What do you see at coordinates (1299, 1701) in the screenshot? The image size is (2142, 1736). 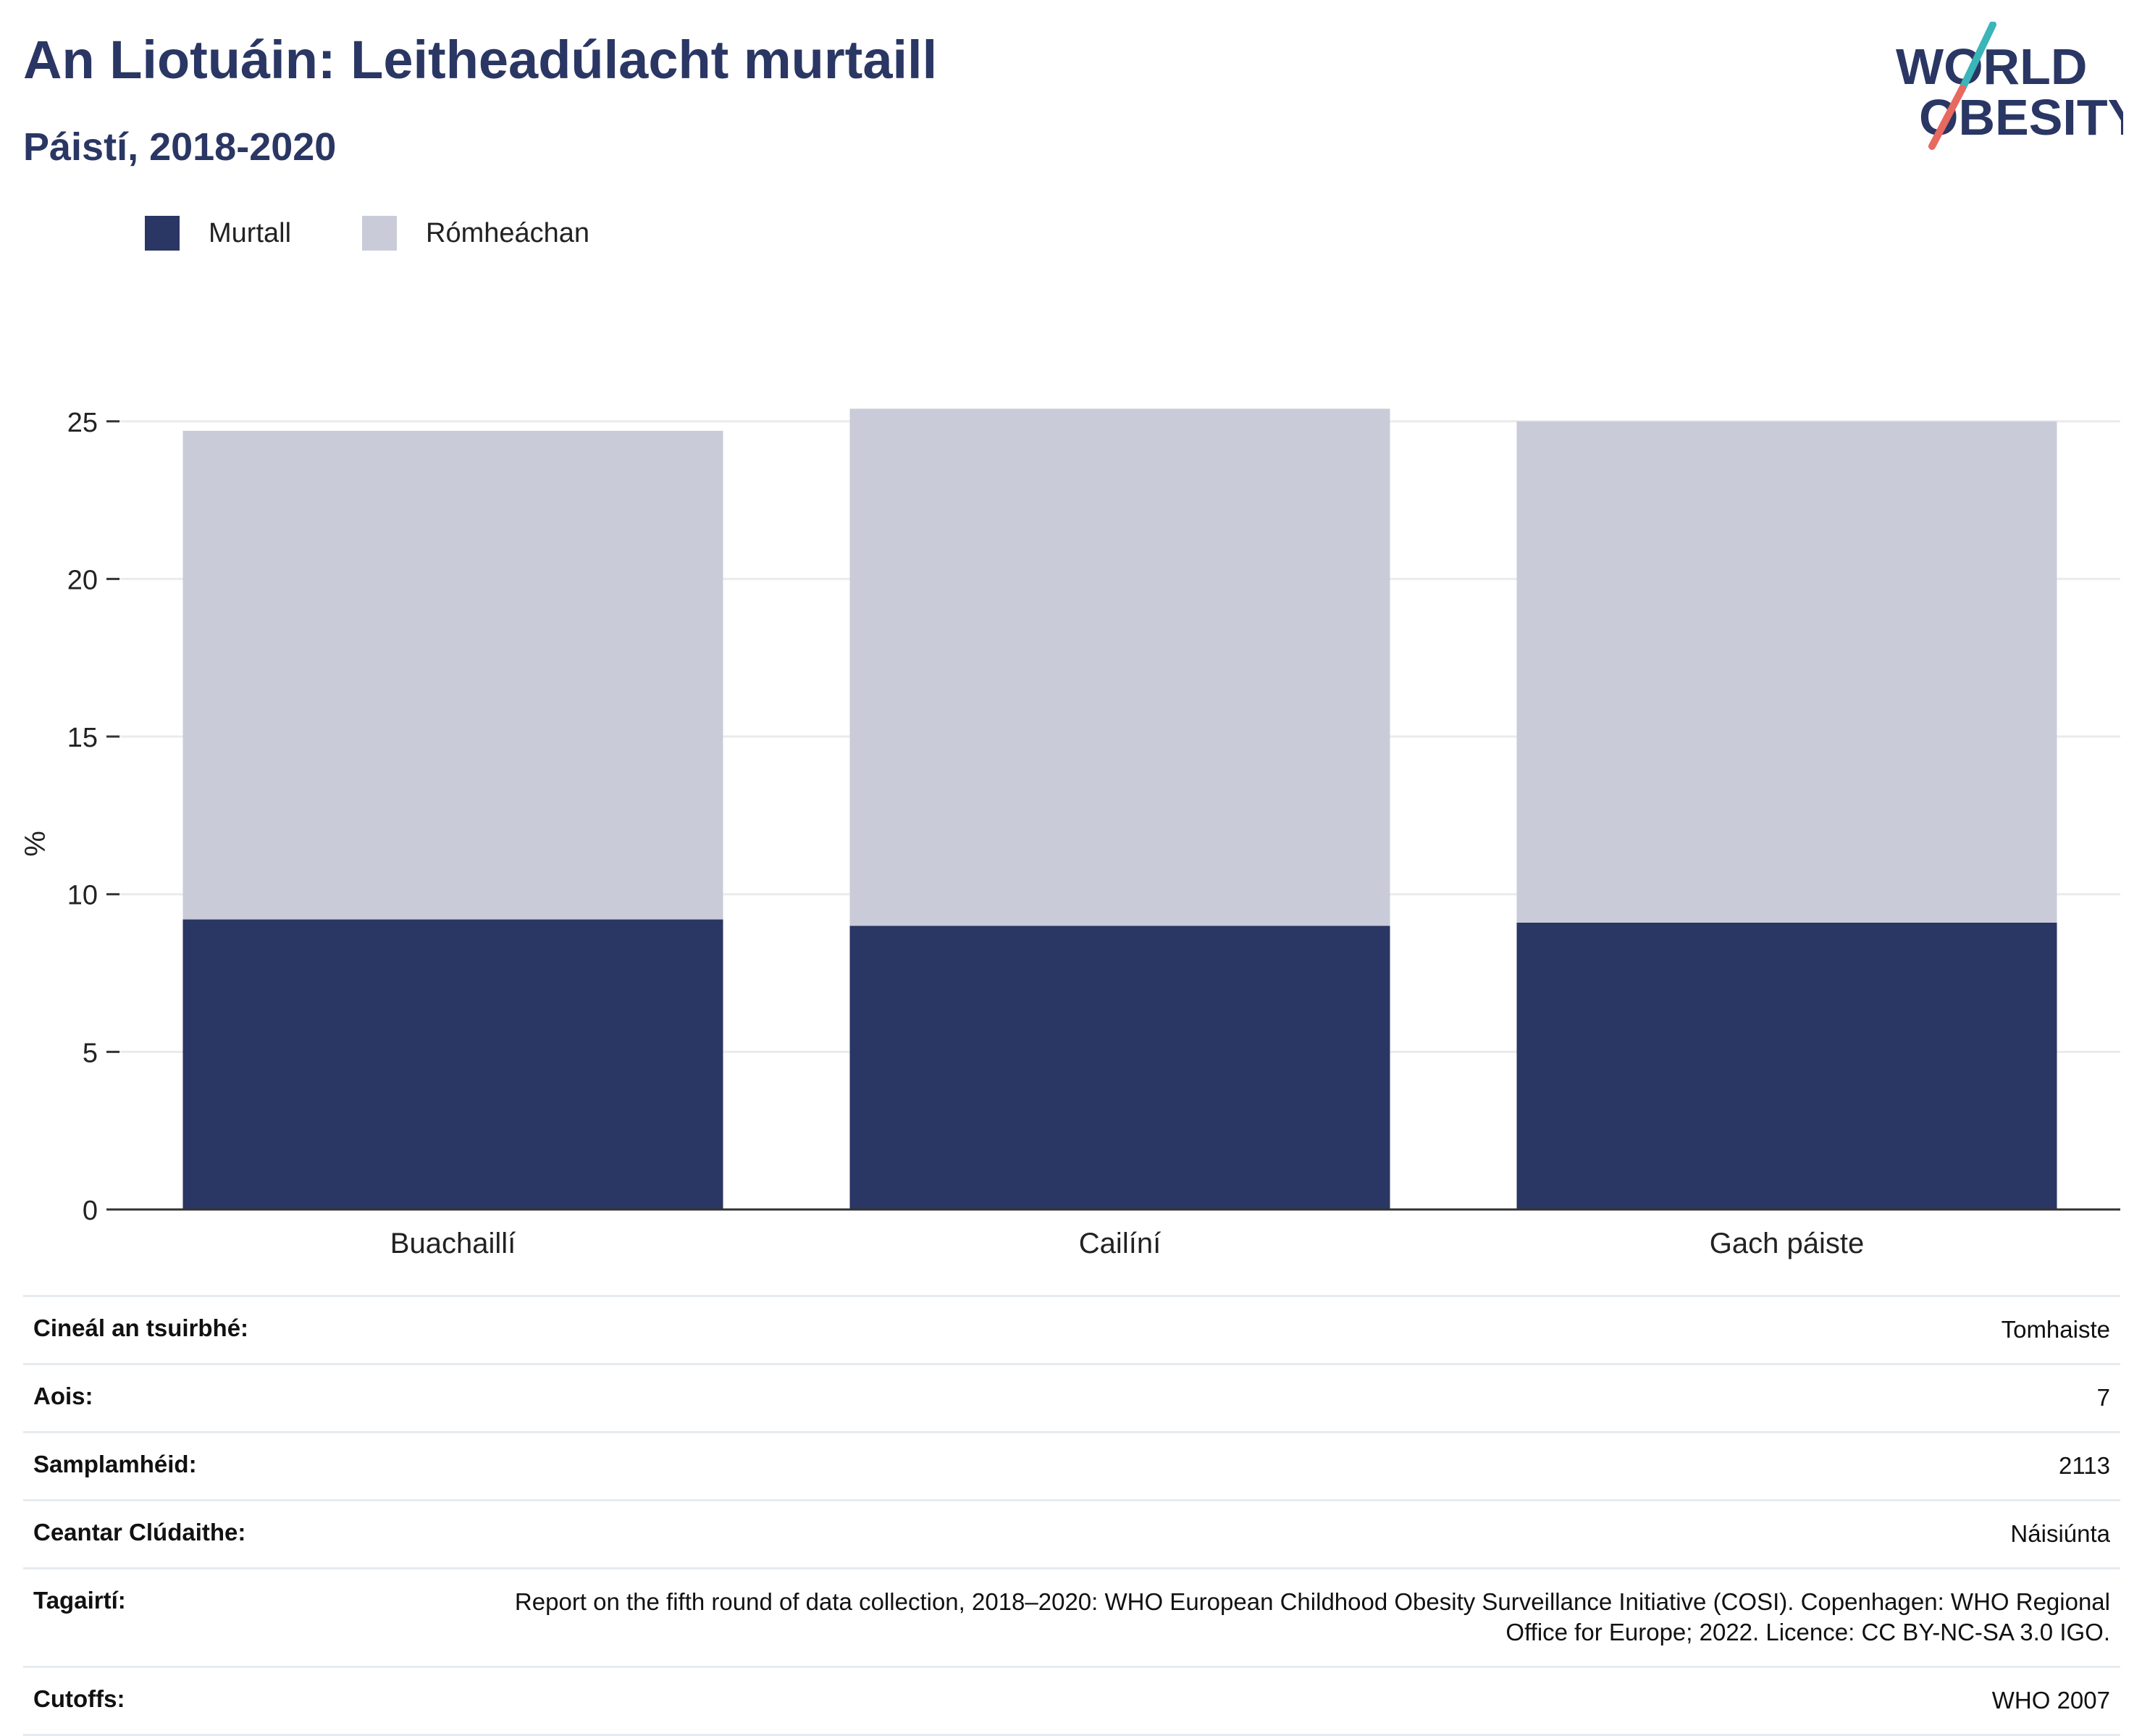 I see `details-value: WHO 2007` at bounding box center [1299, 1701].